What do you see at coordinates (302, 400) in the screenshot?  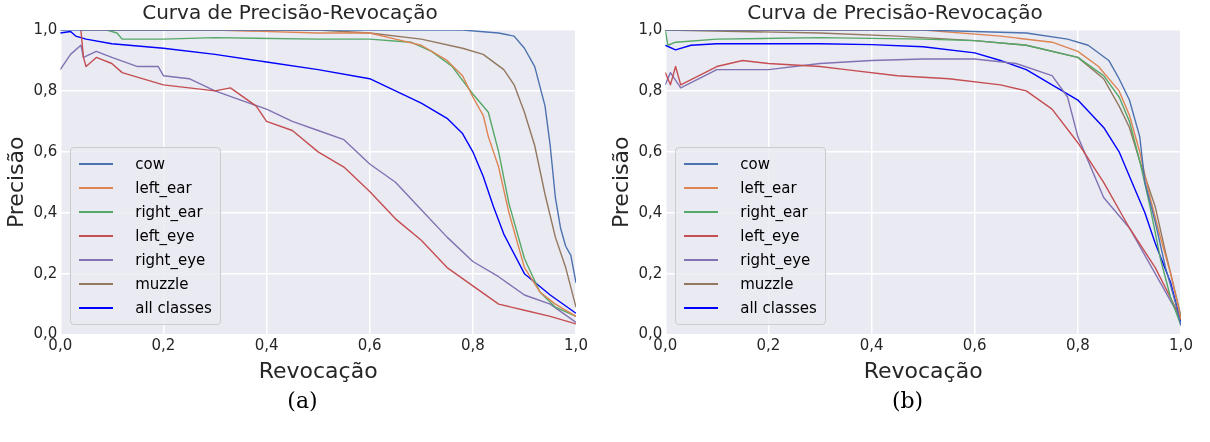 I see `text: (a)` at bounding box center [302, 400].